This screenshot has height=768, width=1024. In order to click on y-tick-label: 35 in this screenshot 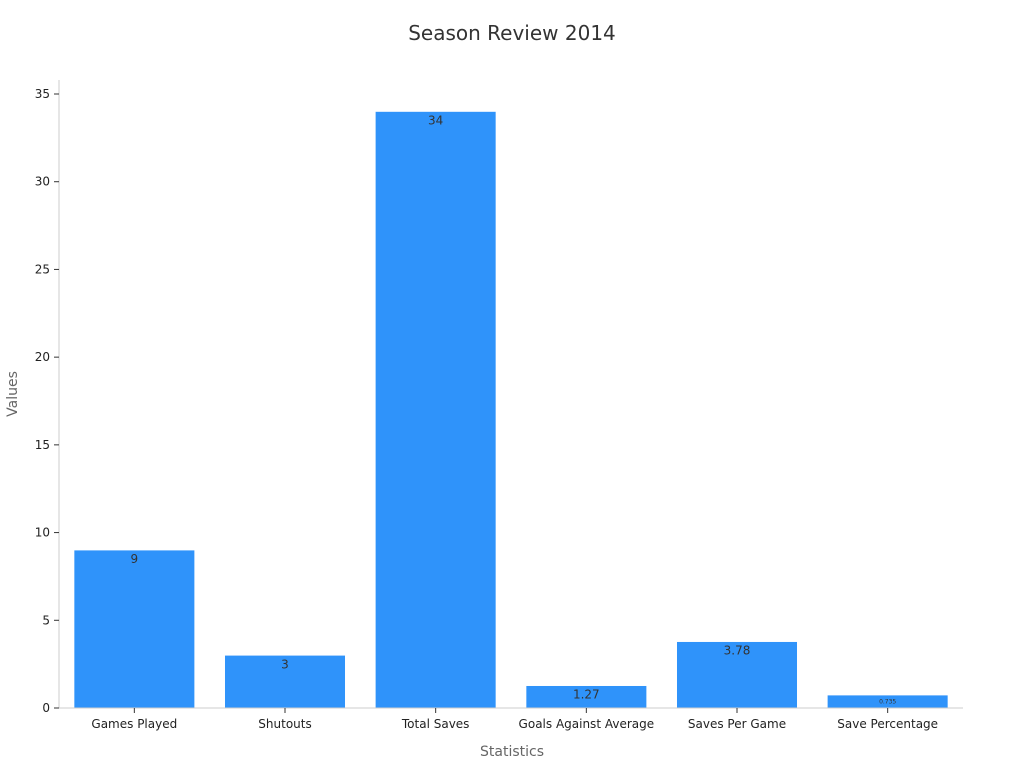, I will do `click(42, 94)`.